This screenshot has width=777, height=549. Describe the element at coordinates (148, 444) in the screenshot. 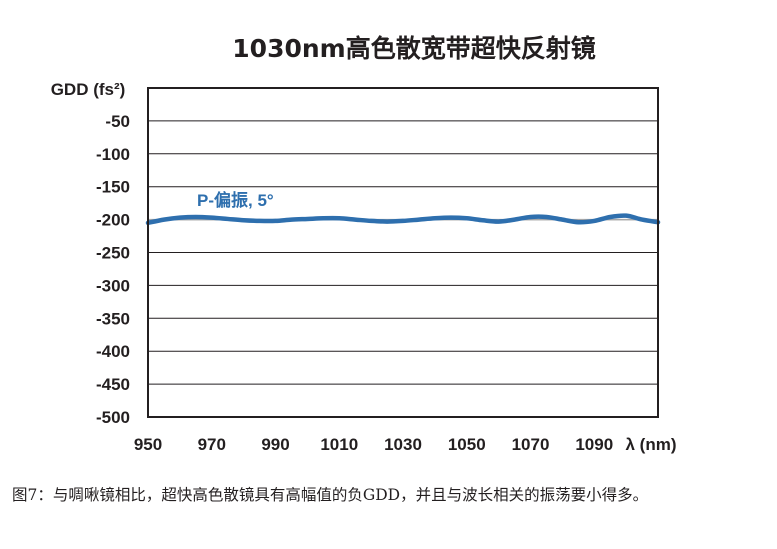

I see `x-tick-label: 950` at that location.